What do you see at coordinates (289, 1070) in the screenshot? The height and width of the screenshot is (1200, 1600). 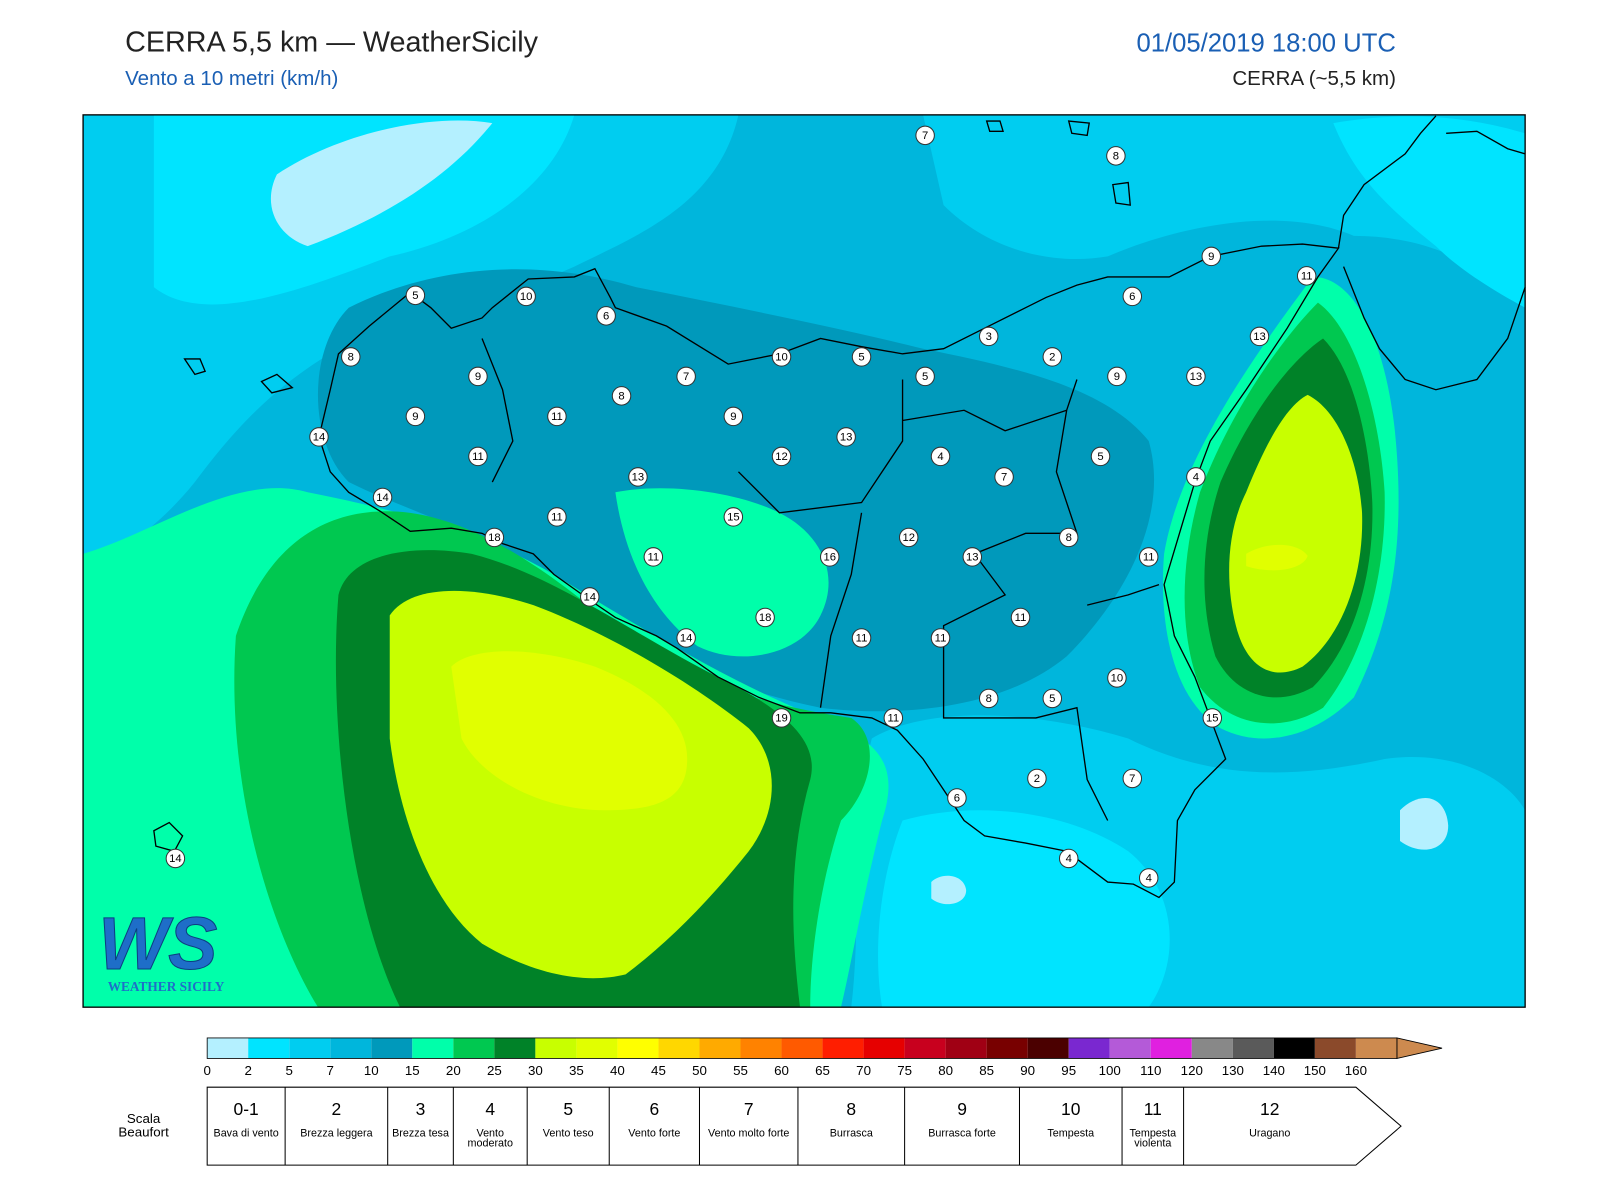 I see `colorbar-tick-label: 5` at bounding box center [289, 1070].